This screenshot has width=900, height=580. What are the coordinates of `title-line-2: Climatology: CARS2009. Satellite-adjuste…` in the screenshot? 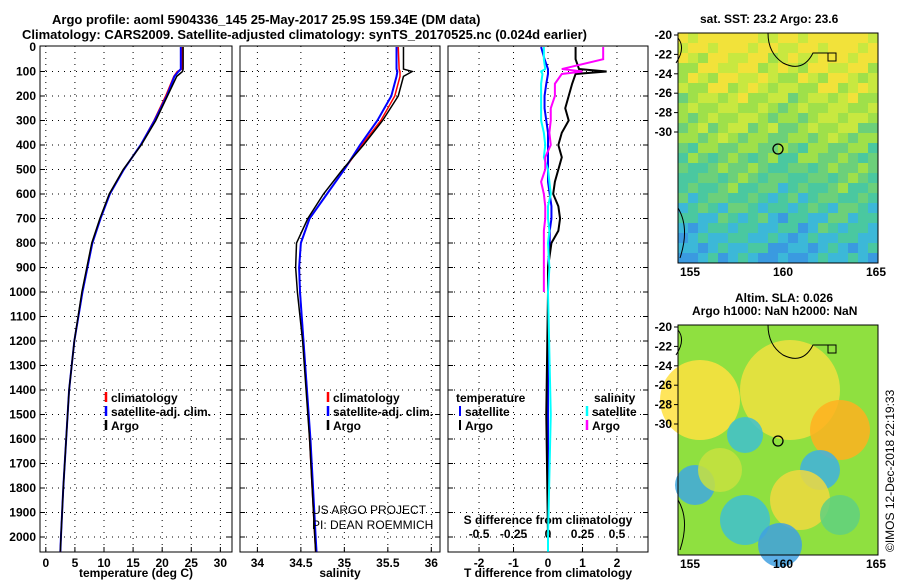 It's located at (304, 34).